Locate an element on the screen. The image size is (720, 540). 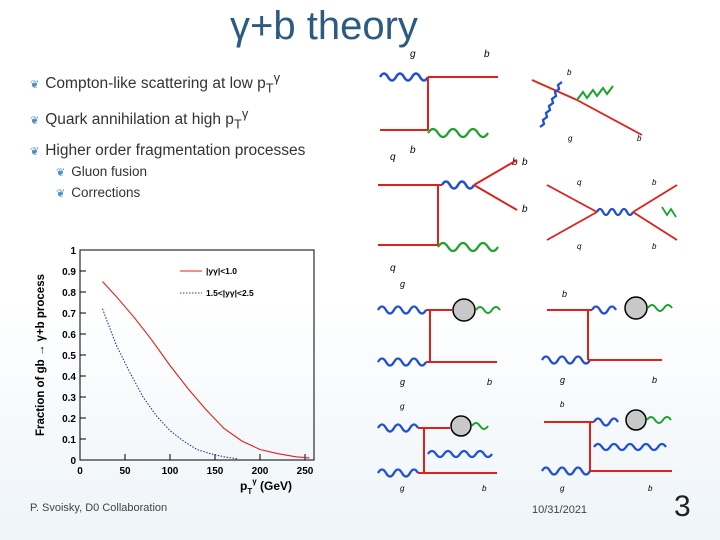
x-tick-label: 250 is located at coordinates (305, 471).